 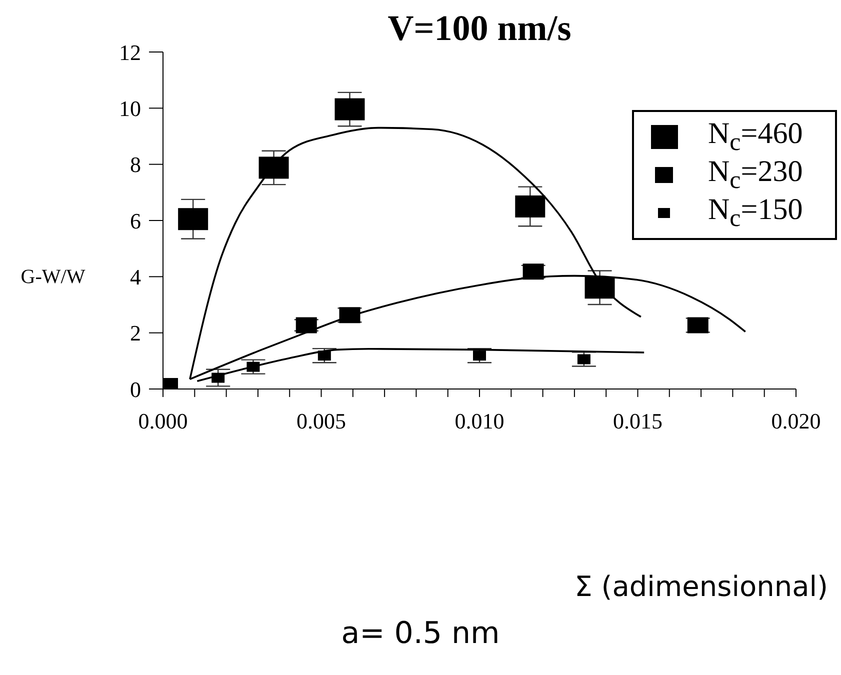 What do you see at coordinates (755, 213) in the screenshot?
I see `legend-label: N$_{c}$=150` at bounding box center [755, 213].